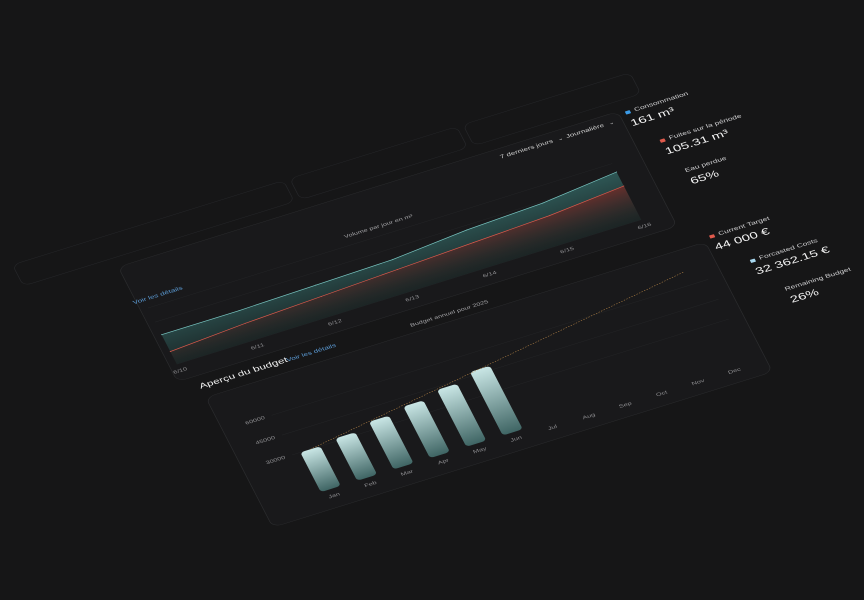  What do you see at coordinates (699, 382) in the screenshot?
I see `x-tick-label: Nov` at bounding box center [699, 382].